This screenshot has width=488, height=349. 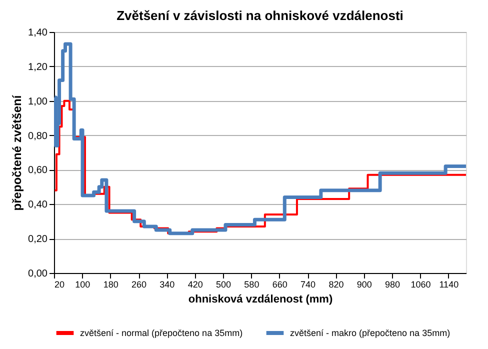 I want to click on y-tick-label: 0,80, so click(x=38, y=136).